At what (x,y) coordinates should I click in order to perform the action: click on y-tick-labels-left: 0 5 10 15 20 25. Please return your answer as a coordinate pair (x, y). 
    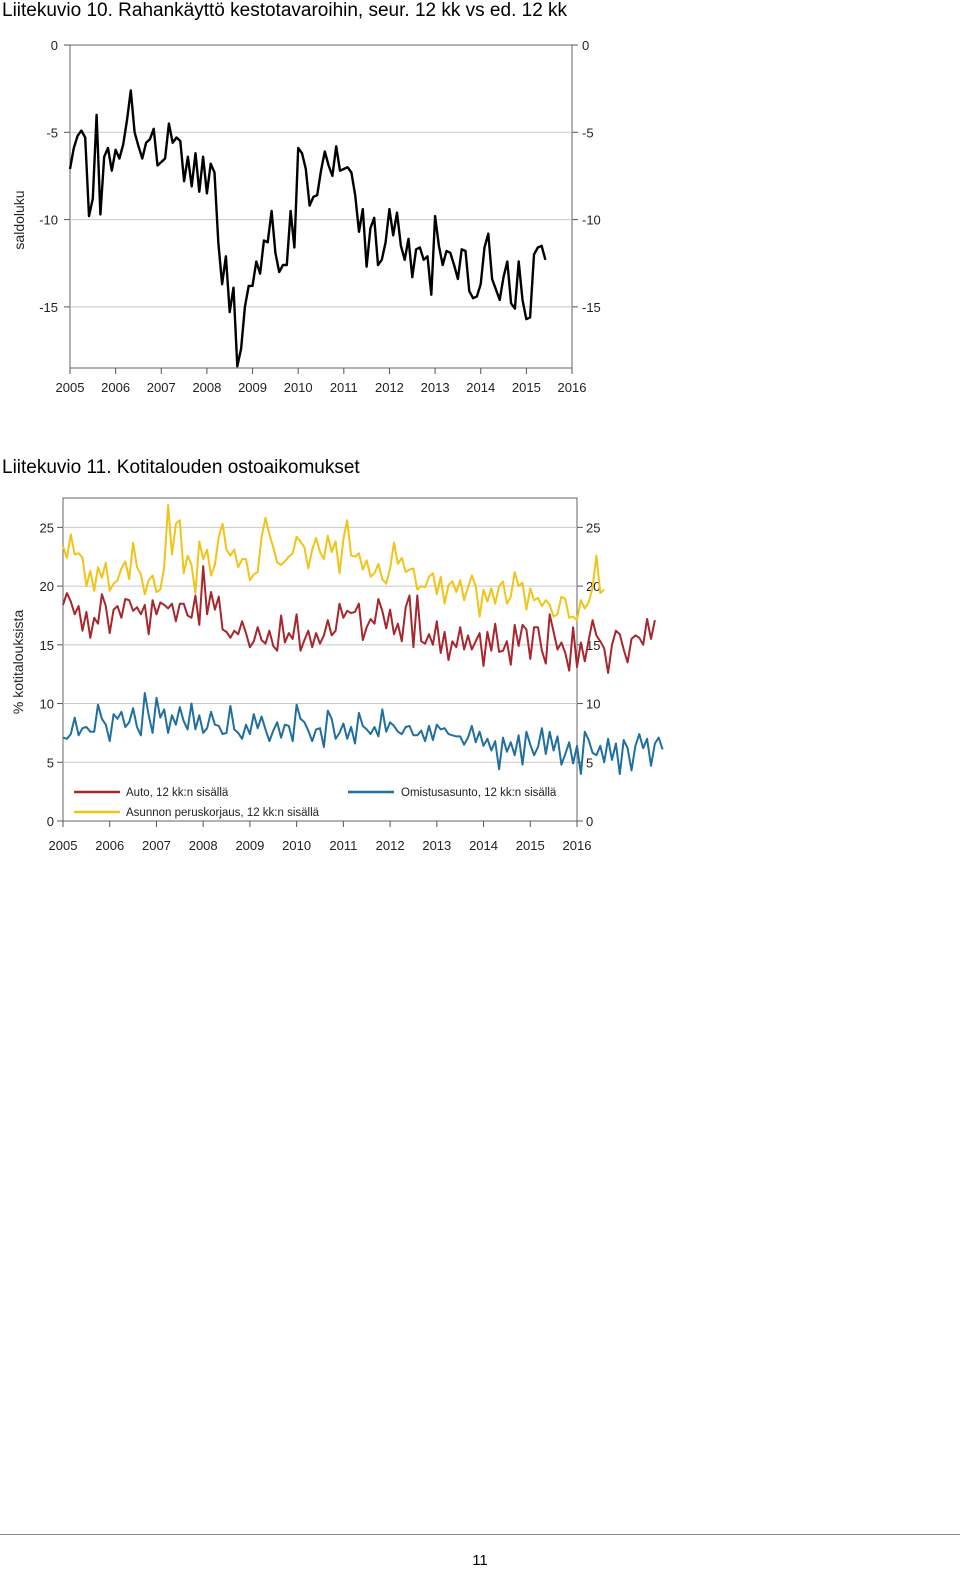
    Looking at the image, I should click on (47, 674).